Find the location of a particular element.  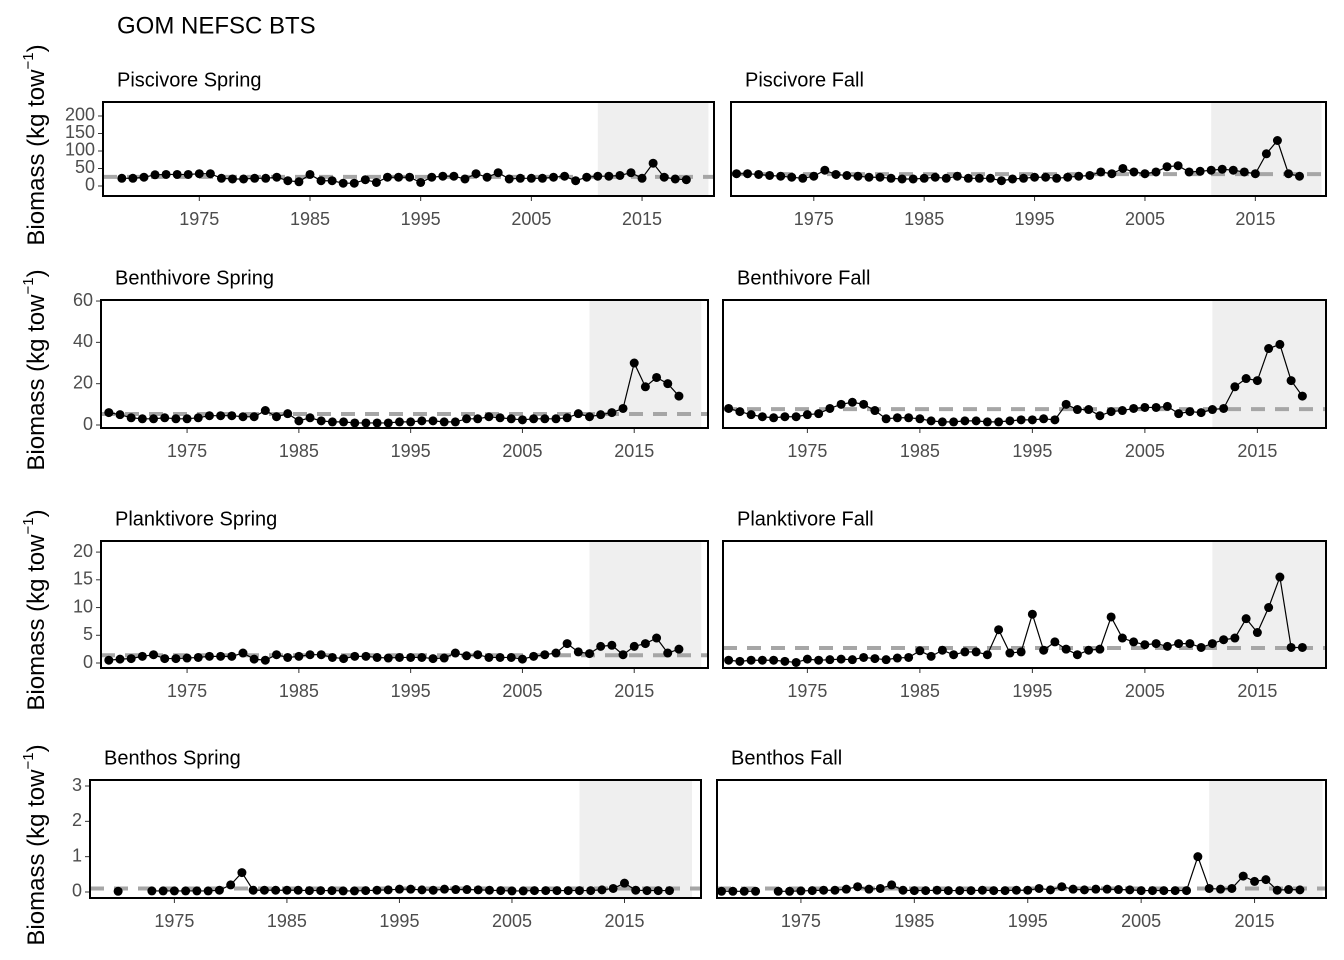

y-tick-label: 15 is located at coordinates (83, 579).